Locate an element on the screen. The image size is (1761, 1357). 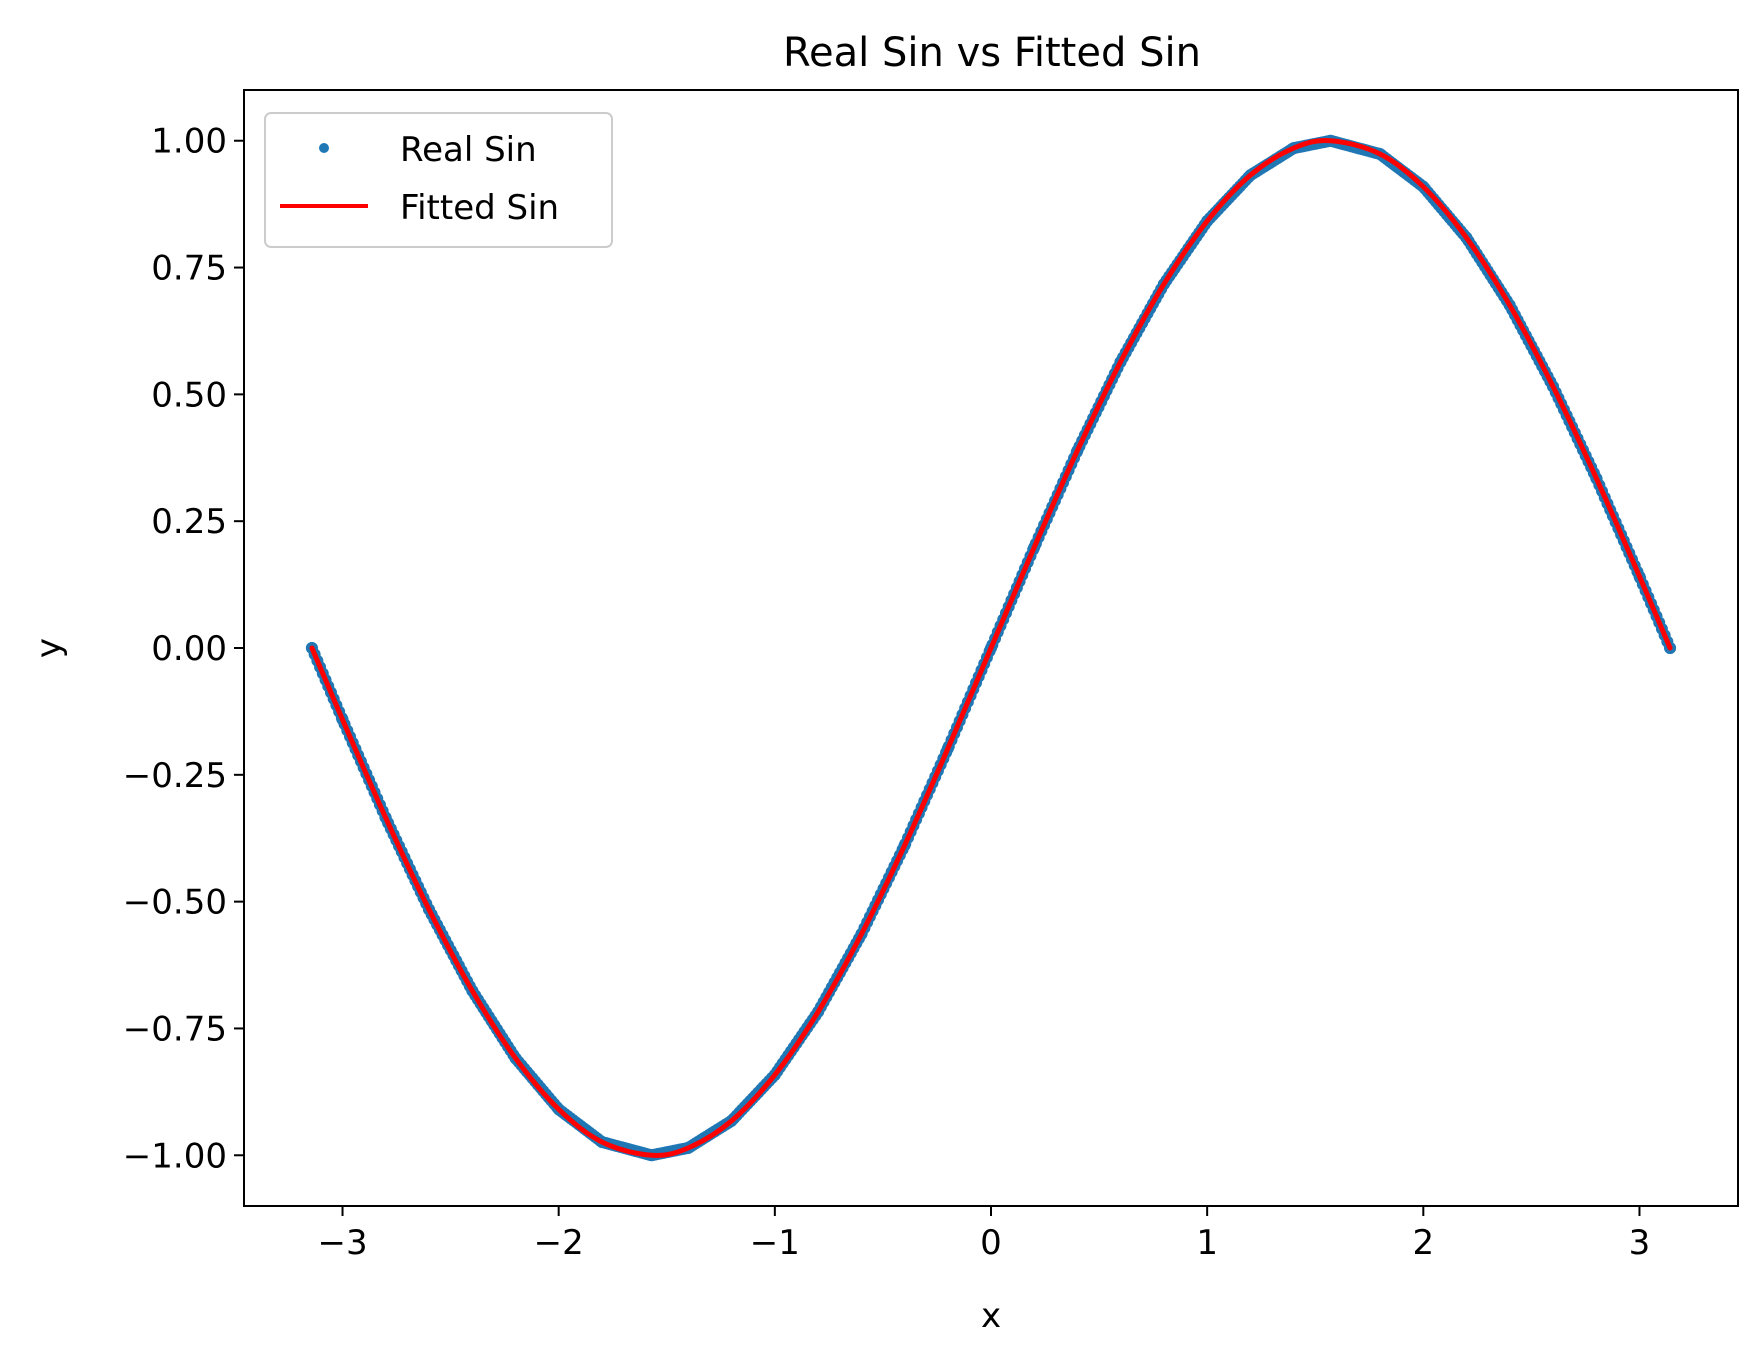
y-tick-label: −0.25 is located at coordinates (175, 776).